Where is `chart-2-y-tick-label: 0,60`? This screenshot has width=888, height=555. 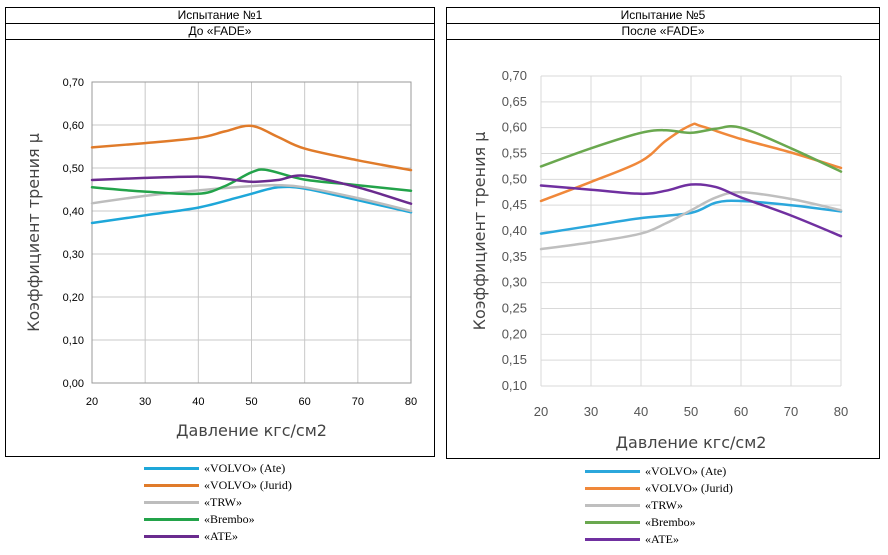 chart-2-y-tick-label: 0,60 is located at coordinates (514, 127).